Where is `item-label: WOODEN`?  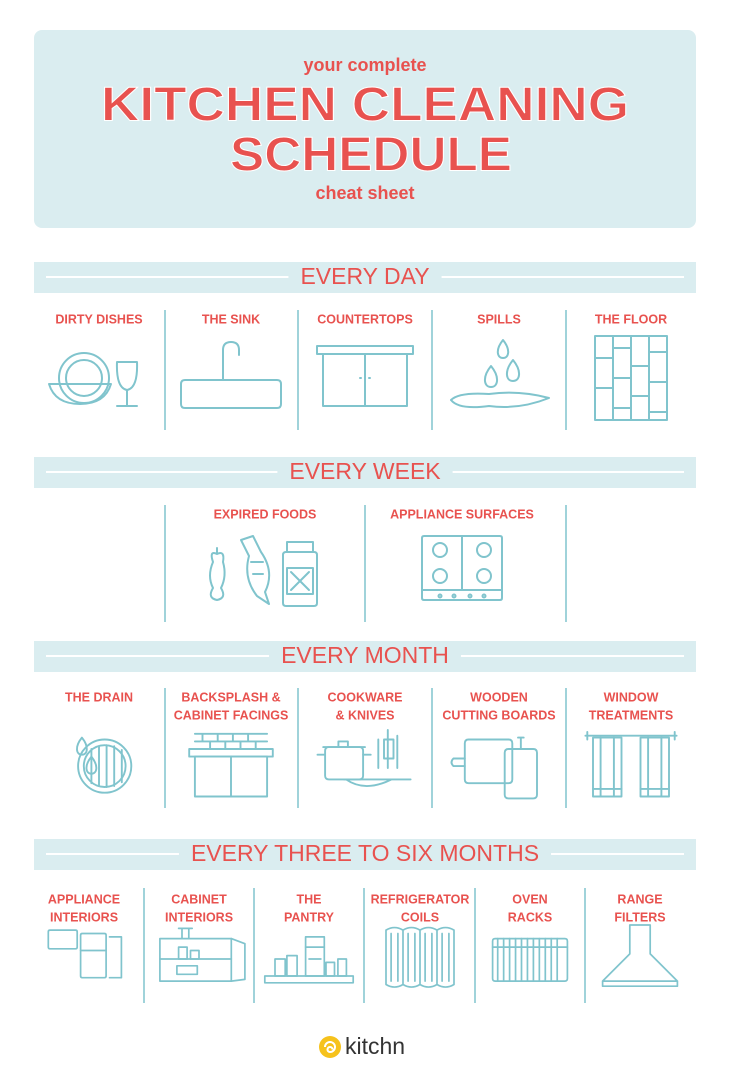
item-label: WOODEN is located at coordinates (499, 697).